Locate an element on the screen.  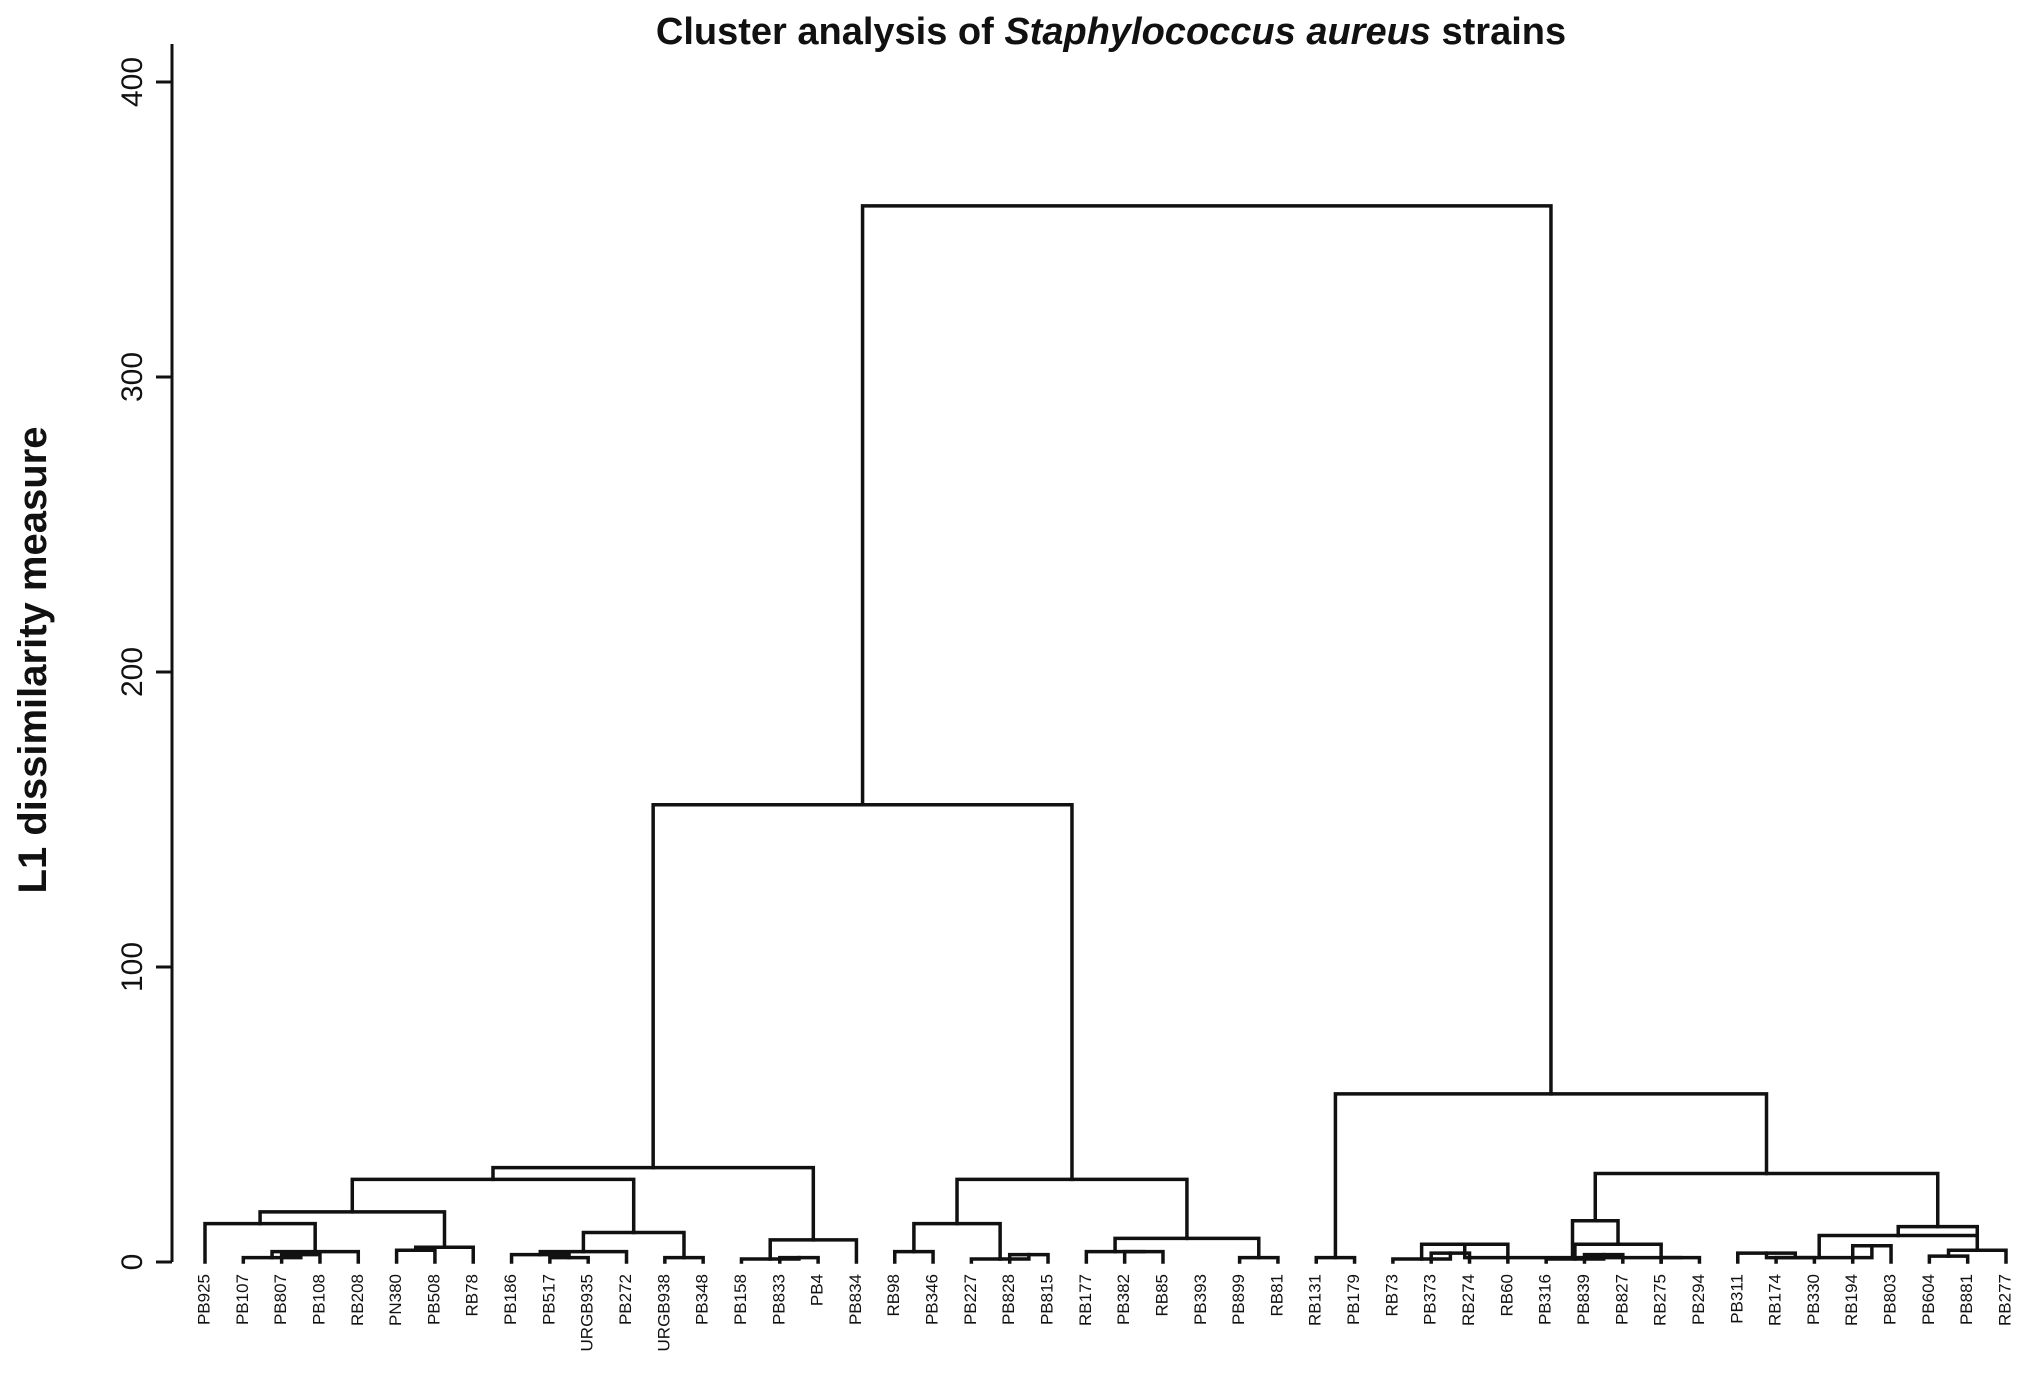
y-tick-label: 300 is located at coordinates (132, 377).